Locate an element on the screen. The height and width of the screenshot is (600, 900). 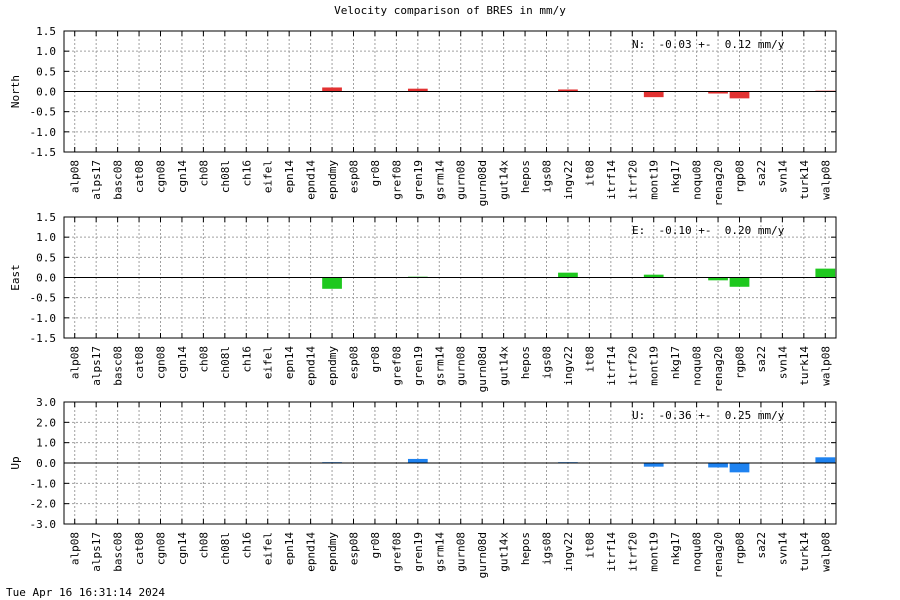
x-tick-label: cgn14 is located at coordinates (182, 362).